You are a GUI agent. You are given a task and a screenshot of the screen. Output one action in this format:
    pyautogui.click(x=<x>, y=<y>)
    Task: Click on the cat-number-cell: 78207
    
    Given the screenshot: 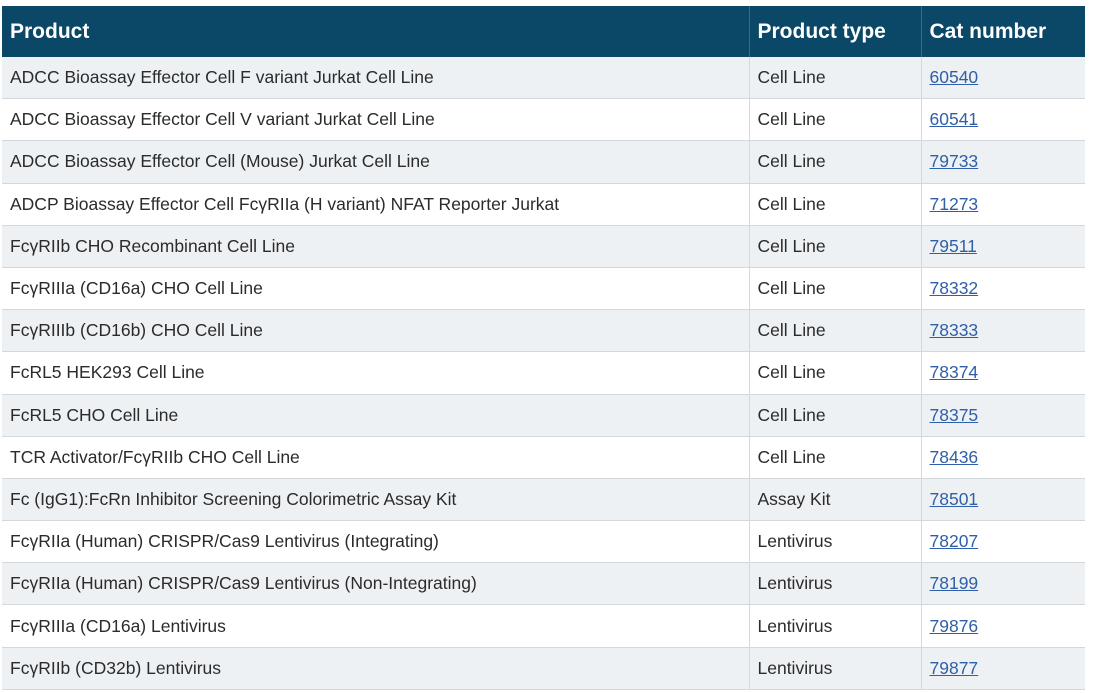 What is the action you would take?
    pyautogui.click(x=1003, y=542)
    